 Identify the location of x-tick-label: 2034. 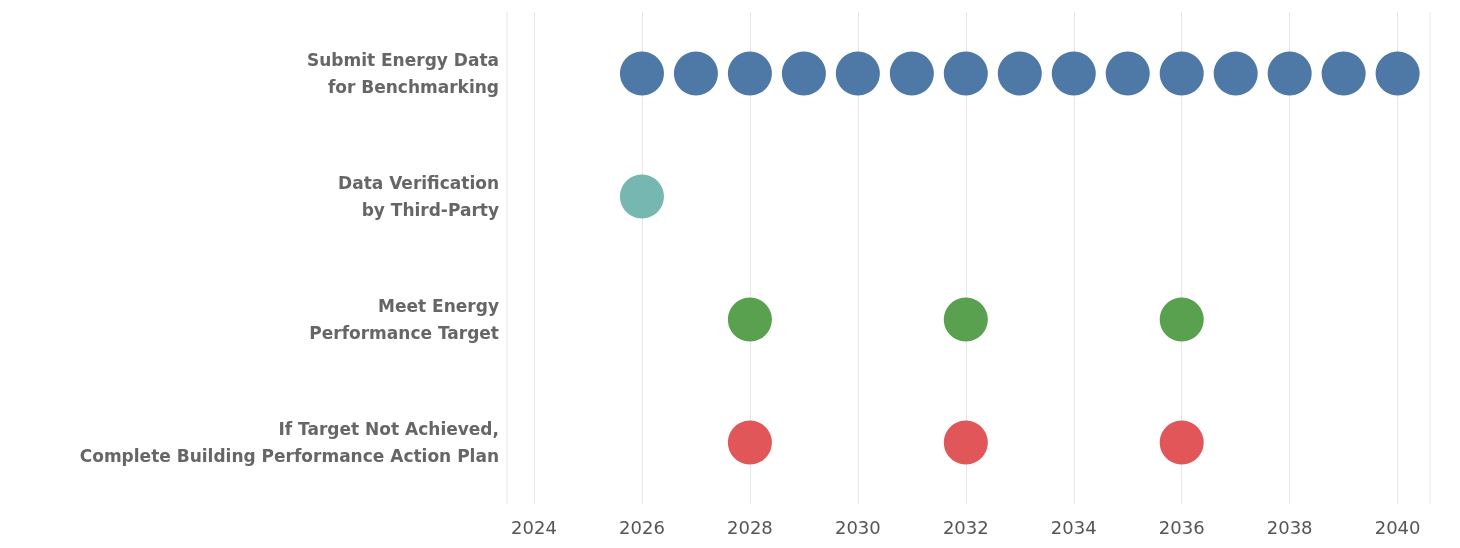
(1073, 527).